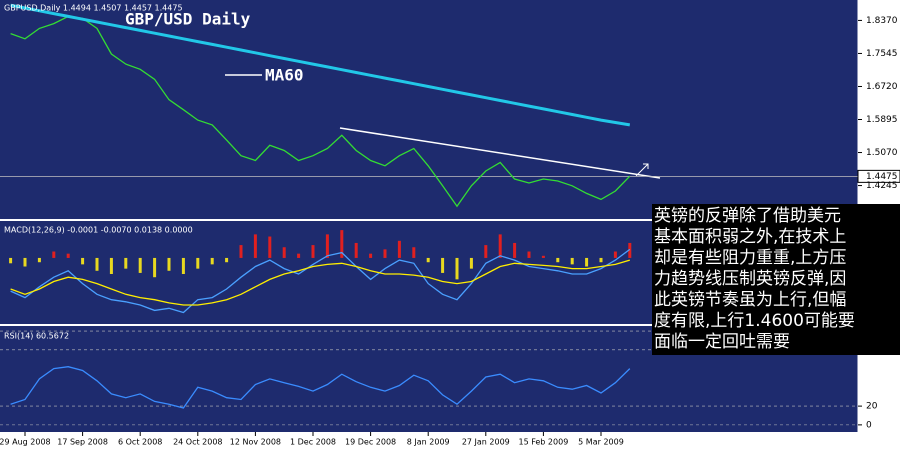 Image resolution: width=900 pixels, height=454 pixels. I want to click on x-tick-label: 12 Nov 2008, so click(255, 442).